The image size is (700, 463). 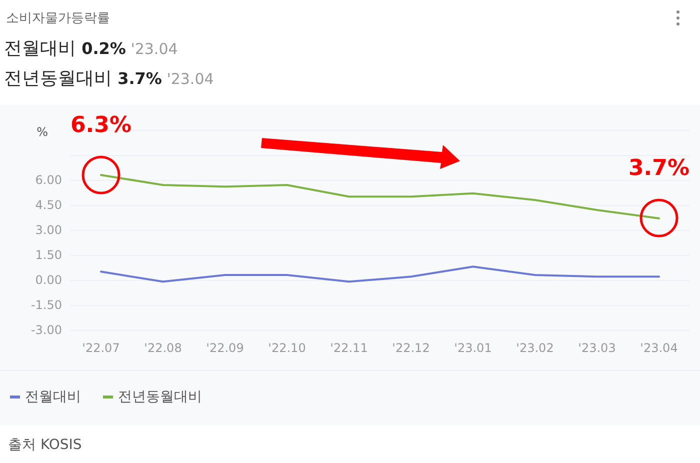 What do you see at coordinates (91, 48) in the screenshot?
I see `text: 전월대비 0.2% '23.04` at bounding box center [91, 48].